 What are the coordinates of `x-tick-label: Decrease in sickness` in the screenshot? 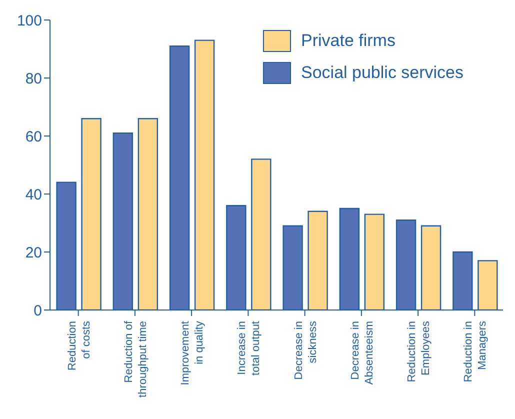 It's located at (305, 350).